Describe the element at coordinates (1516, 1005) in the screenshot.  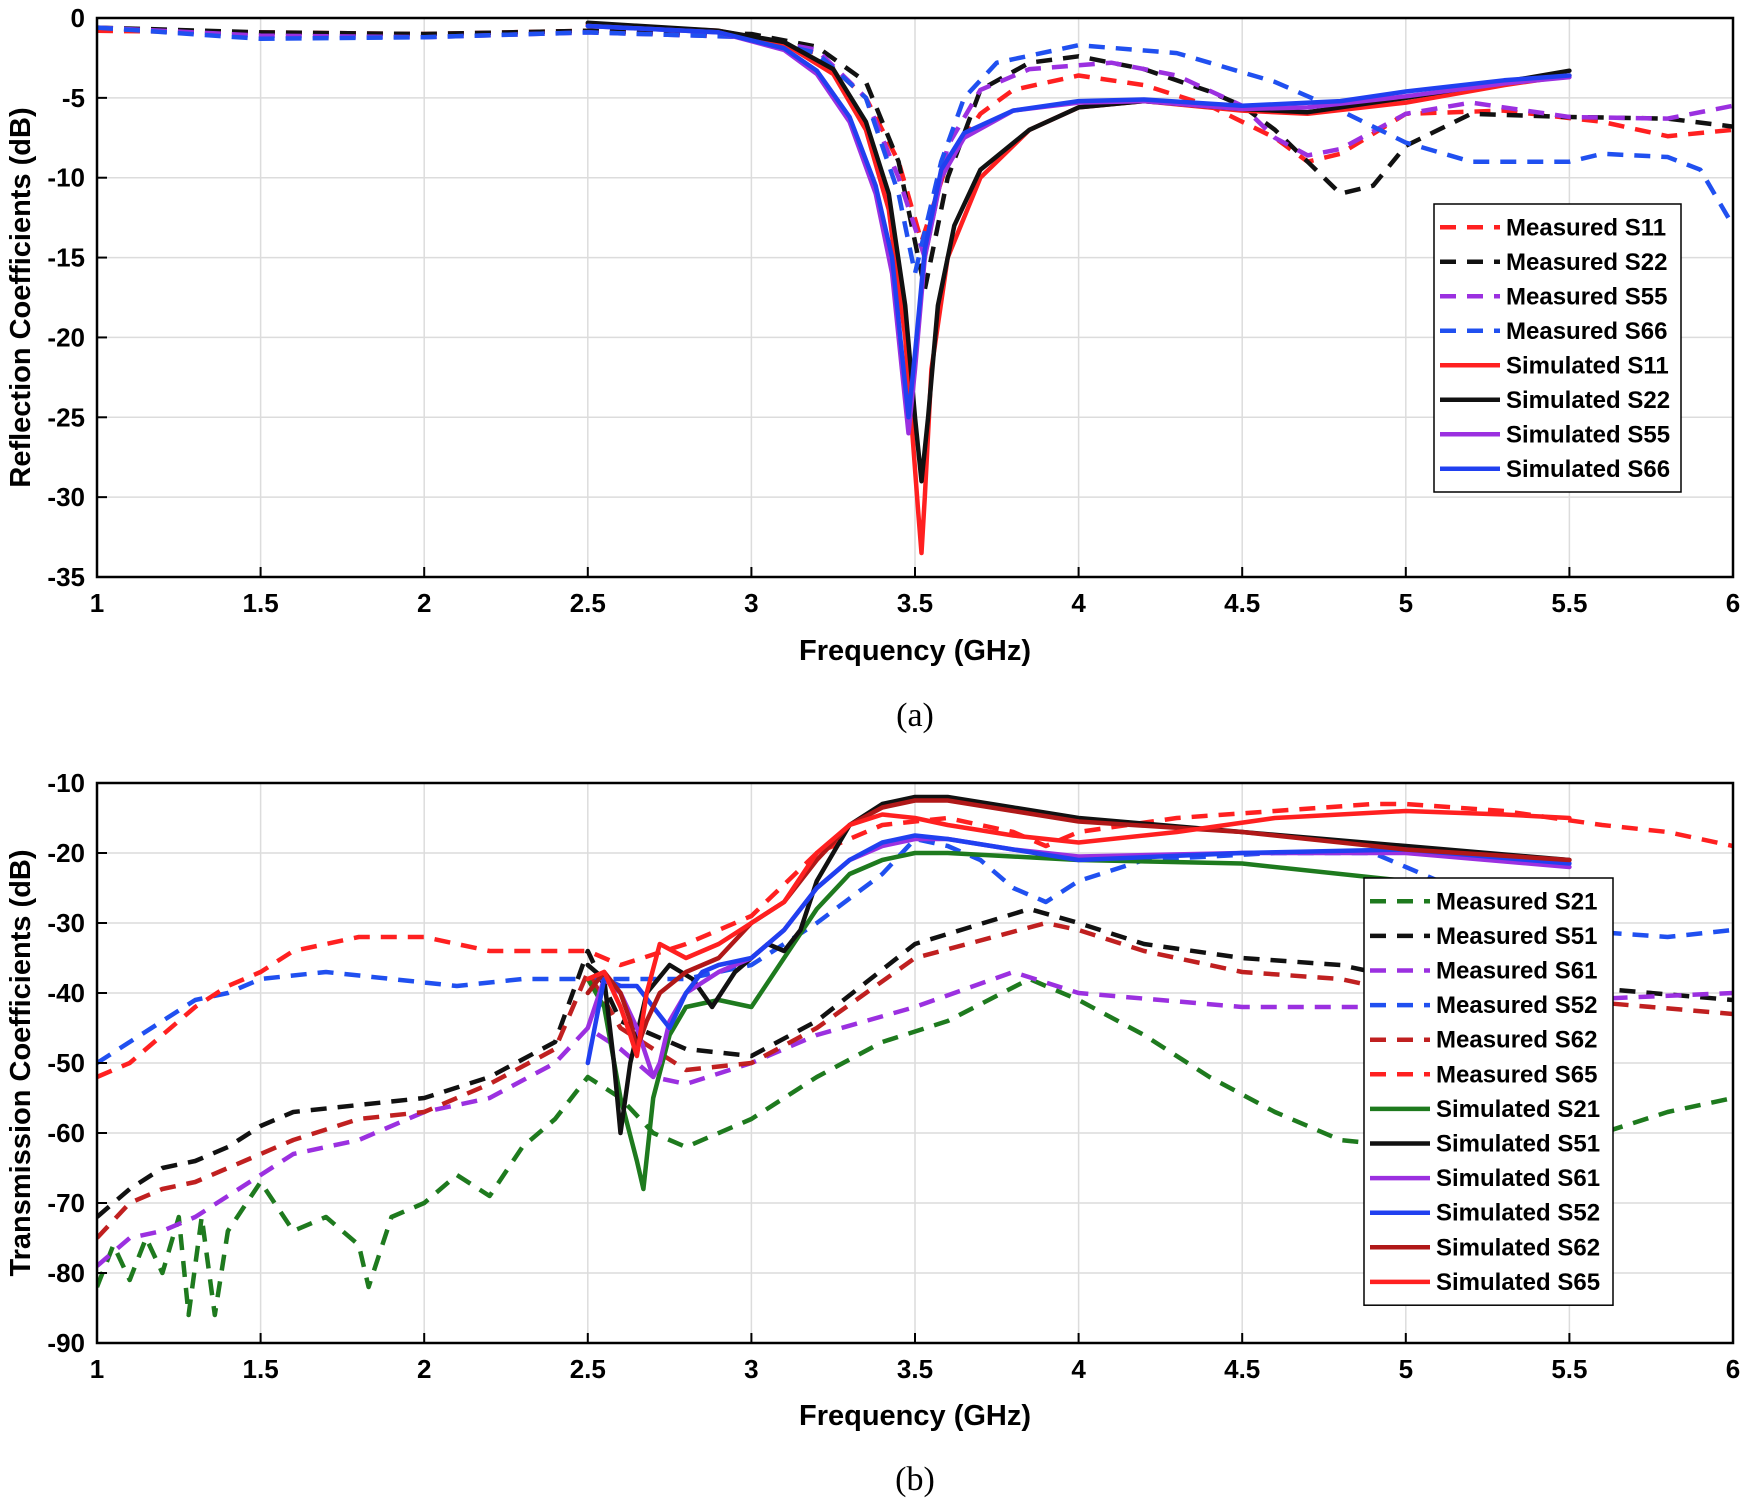
I see `legend-label: Measured S52` at that location.